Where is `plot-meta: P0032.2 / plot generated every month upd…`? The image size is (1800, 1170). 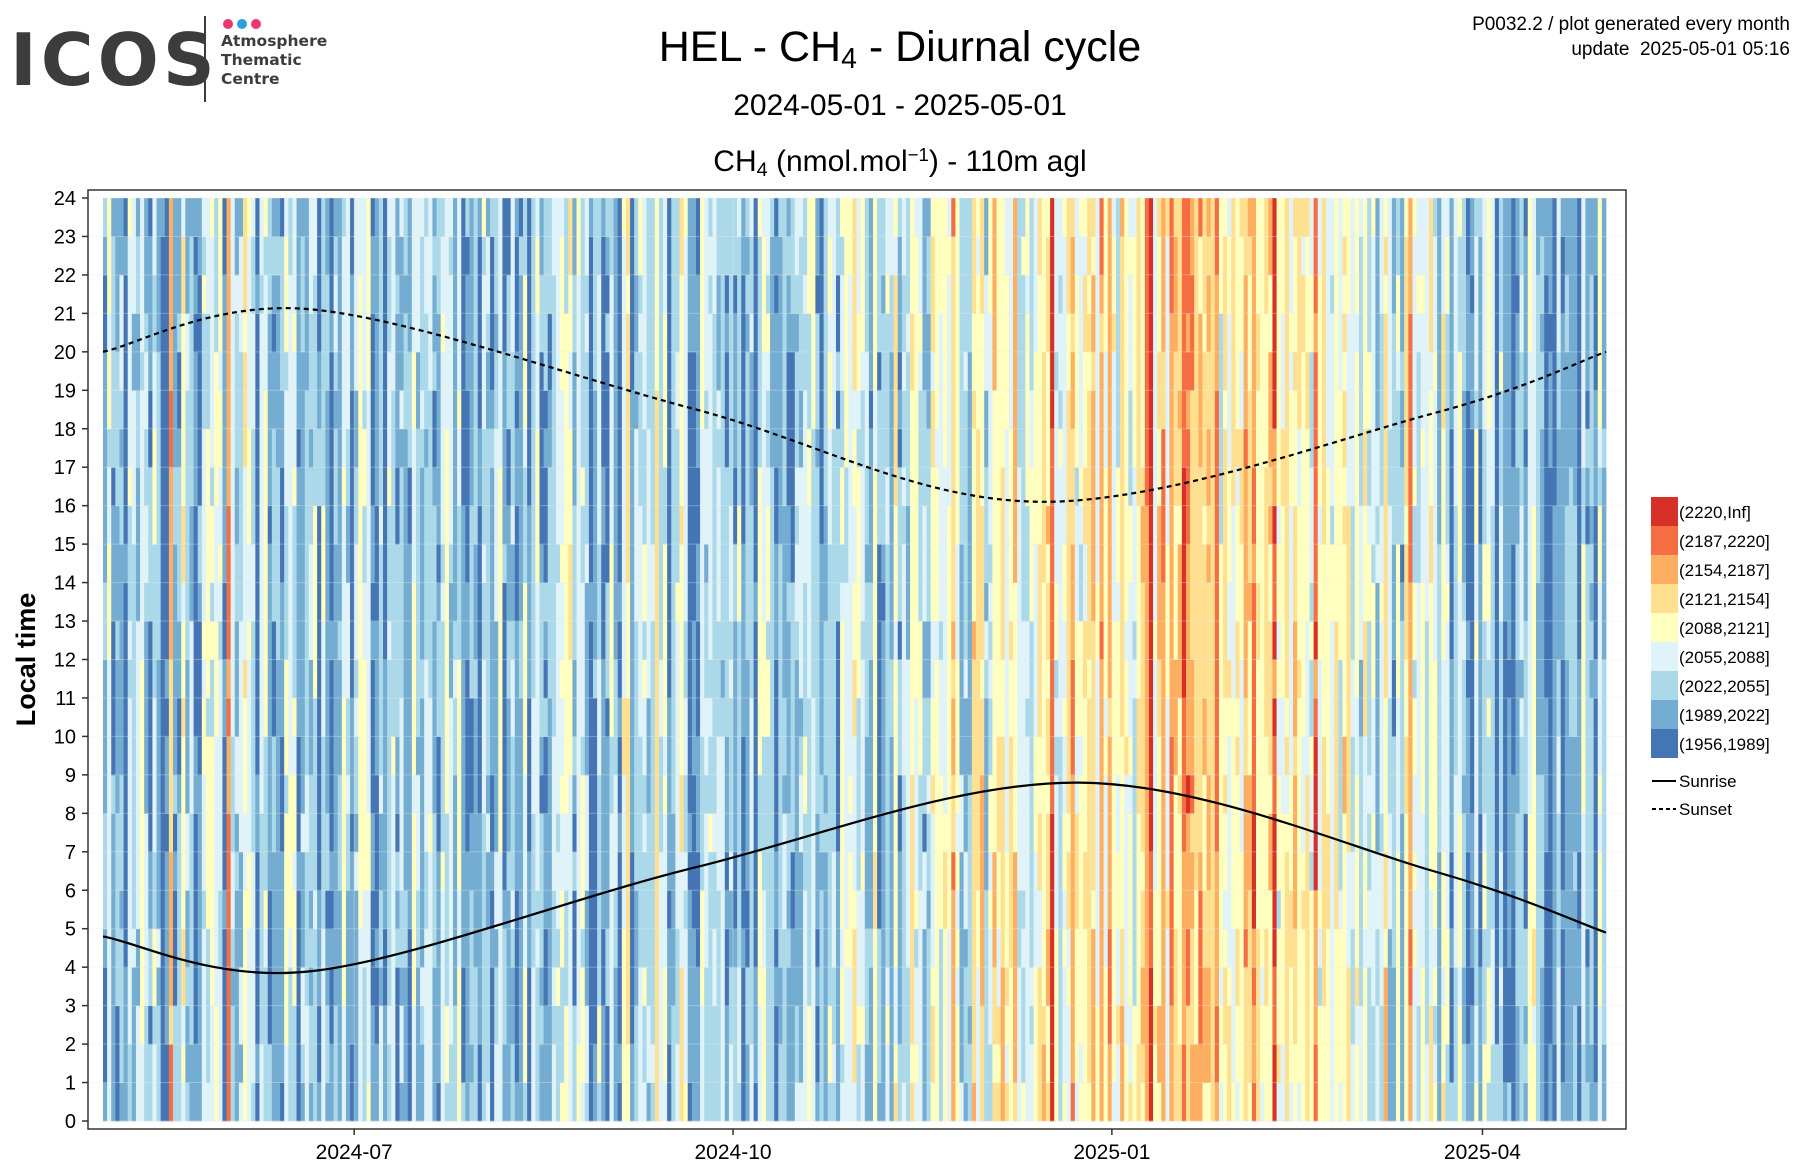 plot-meta: P0032.2 / plot generated every month upd… is located at coordinates (1631, 37).